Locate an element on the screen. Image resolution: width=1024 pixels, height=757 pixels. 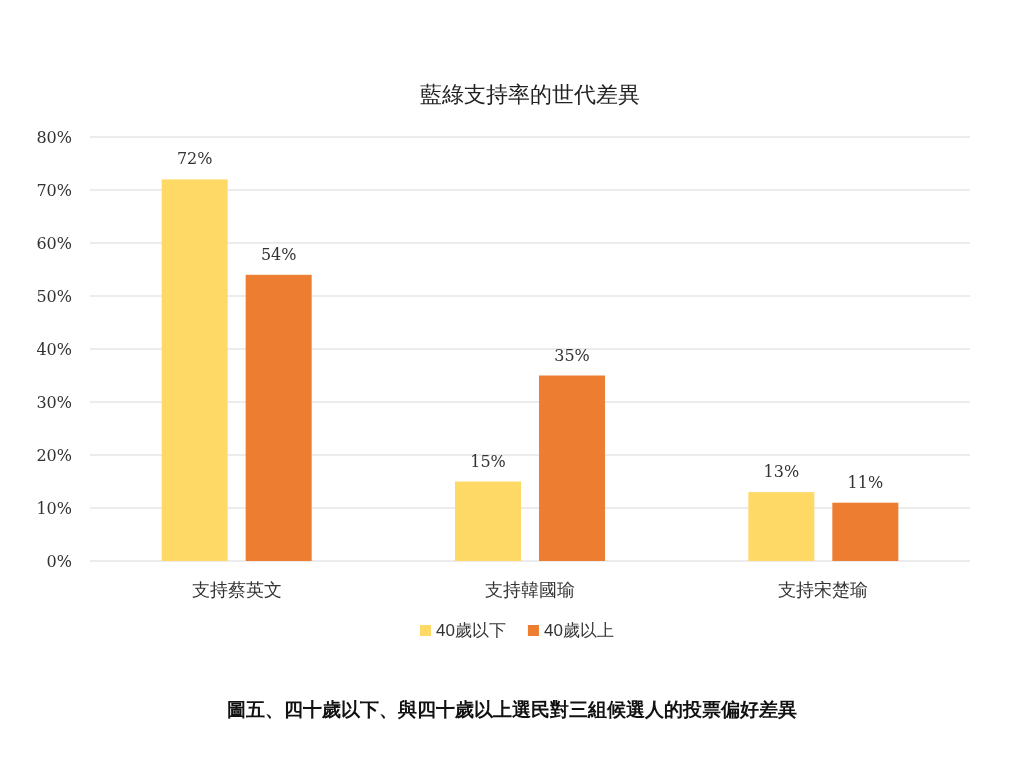
y-tick-label: 30% is located at coordinates (54, 402).